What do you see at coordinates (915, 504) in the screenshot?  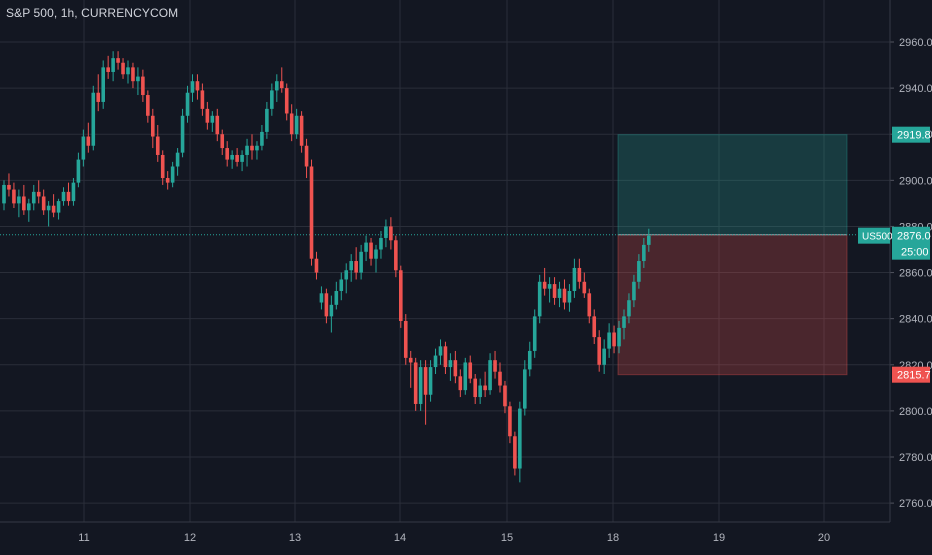 I see `y-tick-label: 2760.0` at bounding box center [915, 504].